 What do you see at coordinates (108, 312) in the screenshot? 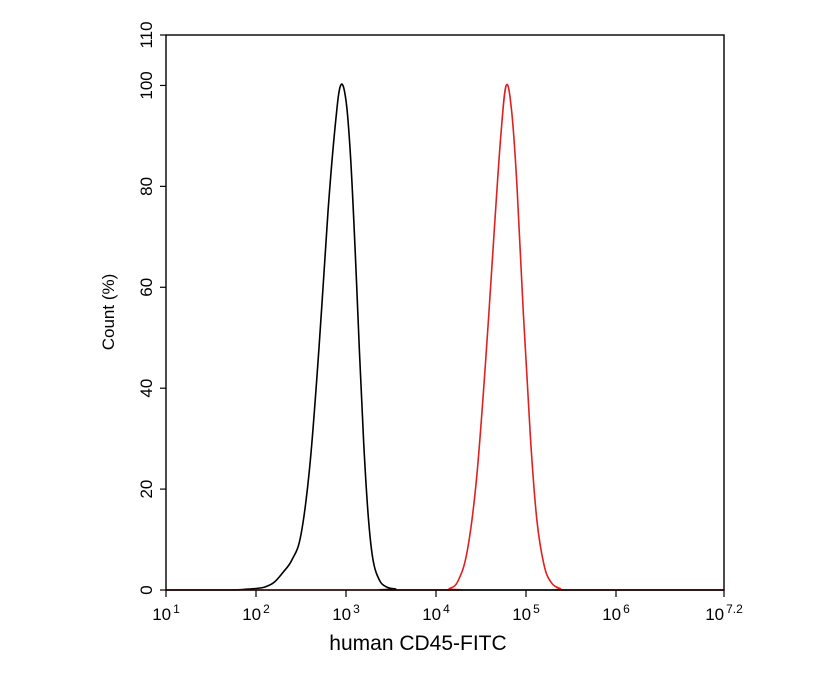
I see `y-axis-title: Count (%)` at bounding box center [108, 312].